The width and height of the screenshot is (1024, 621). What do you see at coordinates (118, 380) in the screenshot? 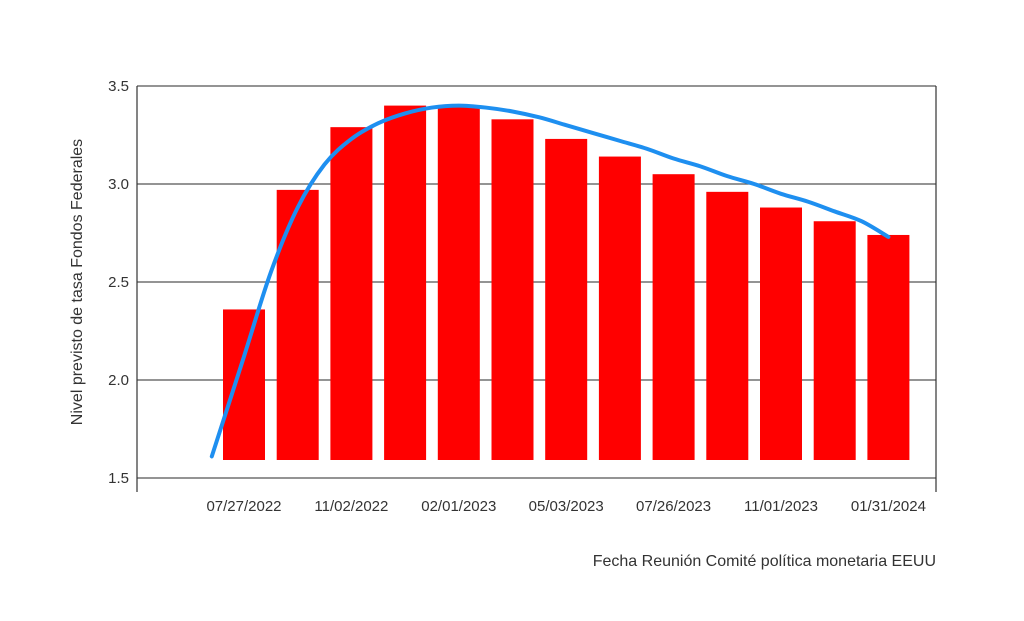
I see `y-tick-label: 2.0` at bounding box center [118, 380].